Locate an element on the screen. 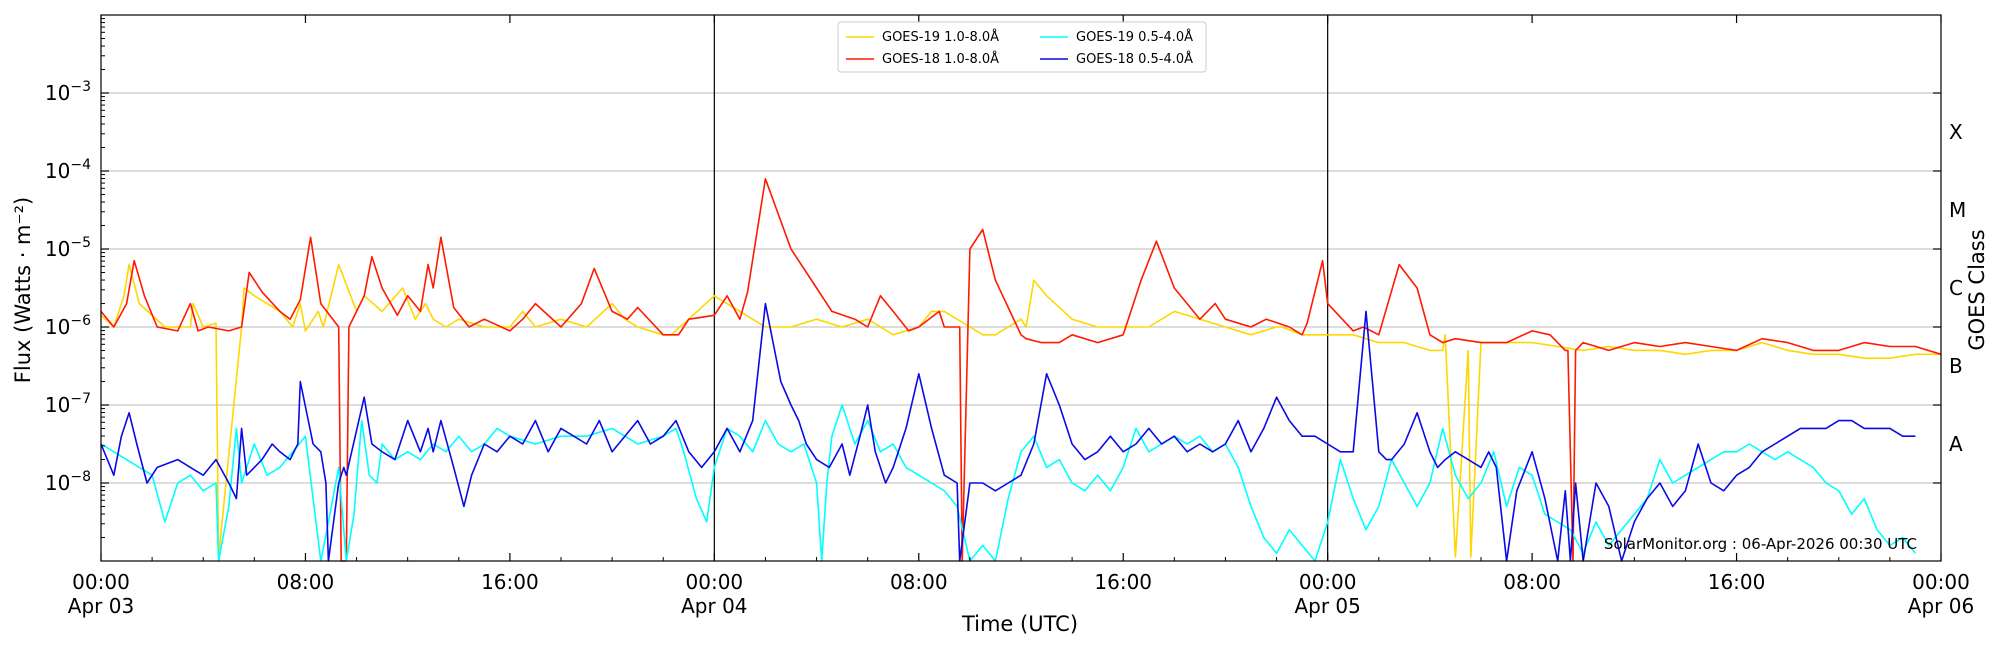 The height and width of the screenshot is (650, 2000). goes-class-axis-title: GOES Class is located at coordinates (1977, 289).